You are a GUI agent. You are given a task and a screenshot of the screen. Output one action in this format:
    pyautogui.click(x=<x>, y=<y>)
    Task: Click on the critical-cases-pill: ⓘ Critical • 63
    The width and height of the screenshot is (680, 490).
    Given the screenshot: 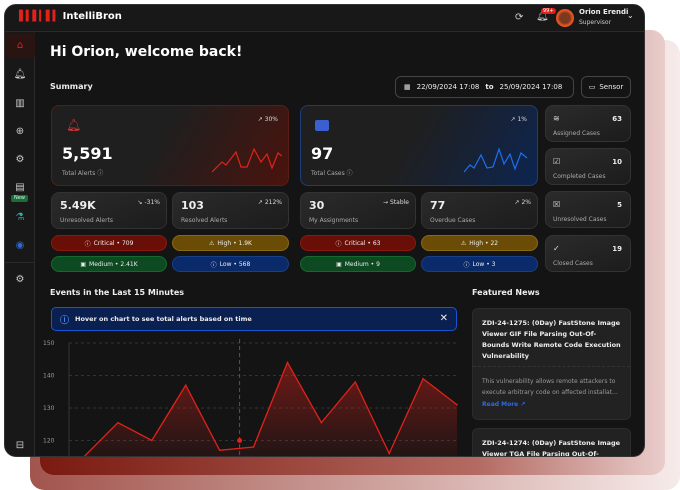 What is the action you would take?
    pyautogui.click(x=358, y=243)
    